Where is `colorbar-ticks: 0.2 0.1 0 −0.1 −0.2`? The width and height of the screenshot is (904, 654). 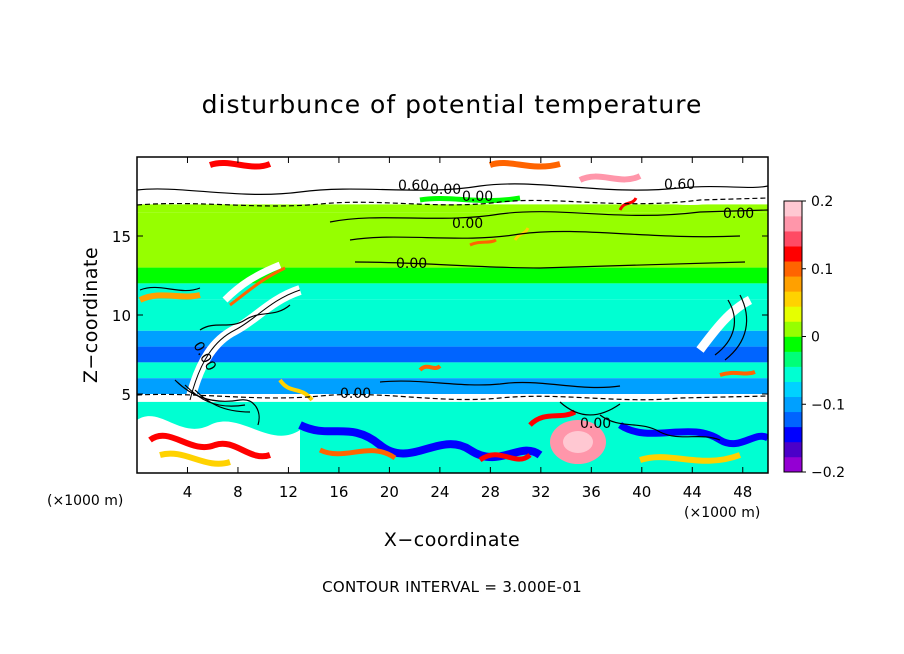 colorbar-ticks: 0.2 0.1 0 −0.1 −0.2 is located at coordinates (823, 337).